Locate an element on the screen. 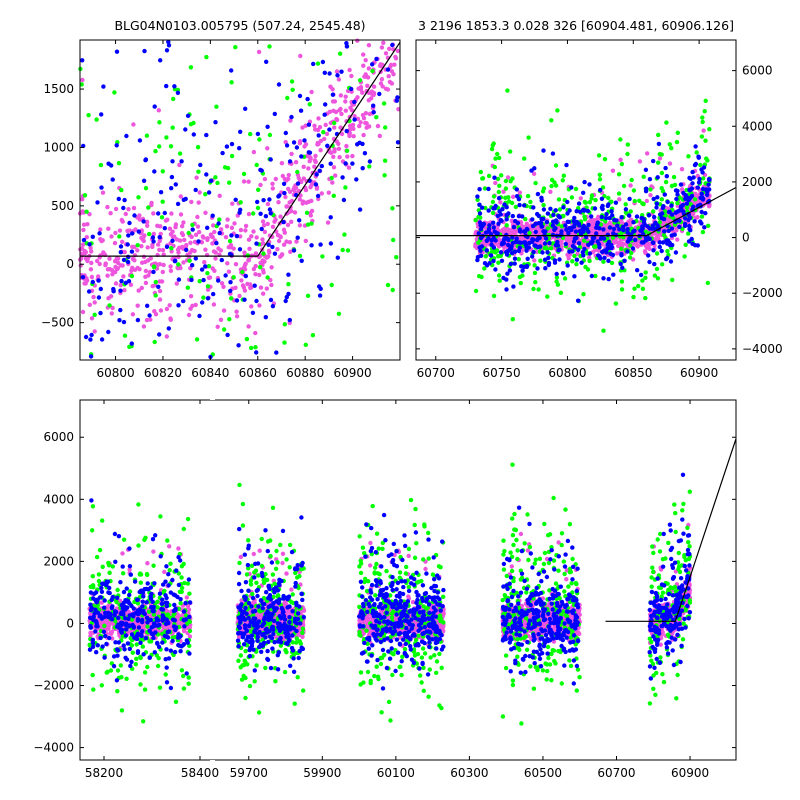 Image resolution: width=800 pixels, height=800 pixels. x-tick-label: 60900 is located at coordinates (352, 373).